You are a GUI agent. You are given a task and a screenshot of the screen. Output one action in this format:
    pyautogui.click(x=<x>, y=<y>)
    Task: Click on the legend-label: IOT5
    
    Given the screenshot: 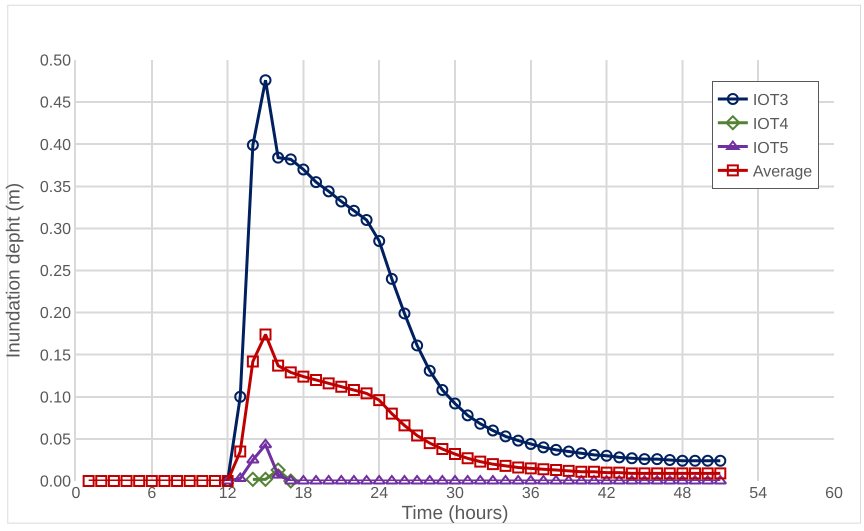 What is the action you would take?
    pyautogui.click(x=770, y=148)
    